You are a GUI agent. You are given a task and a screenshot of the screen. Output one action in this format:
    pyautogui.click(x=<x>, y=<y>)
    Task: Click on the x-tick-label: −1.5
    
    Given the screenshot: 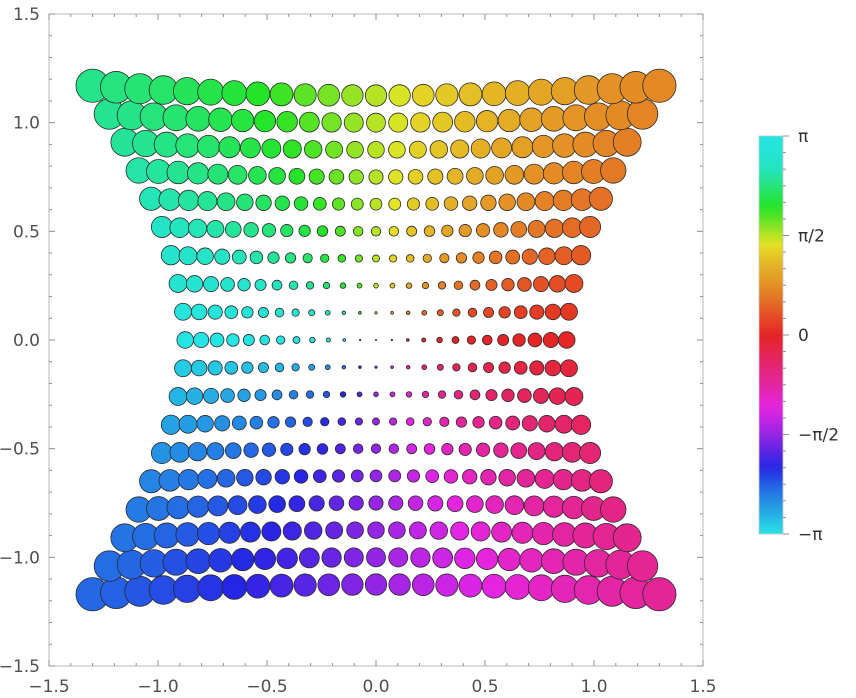 What is the action you would take?
    pyautogui.click(x=48, y=687)
    